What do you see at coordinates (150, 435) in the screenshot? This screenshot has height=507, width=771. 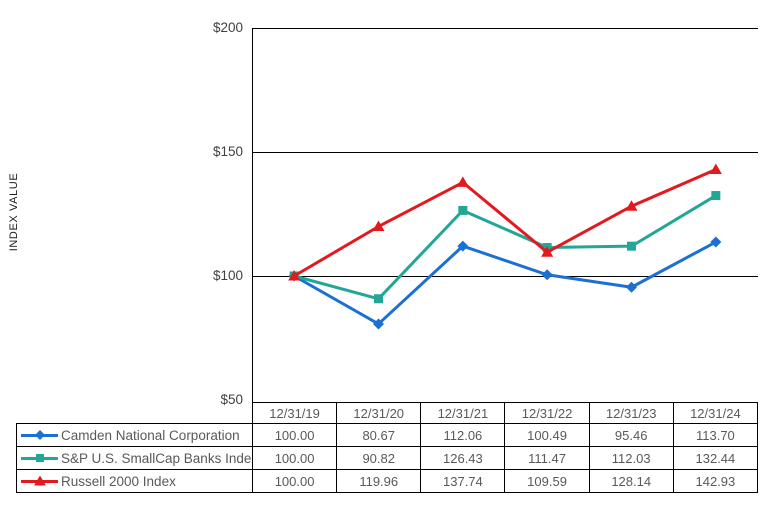 I see `series-legend-label: Camden National Corporation` at bounding box center [150, 435].